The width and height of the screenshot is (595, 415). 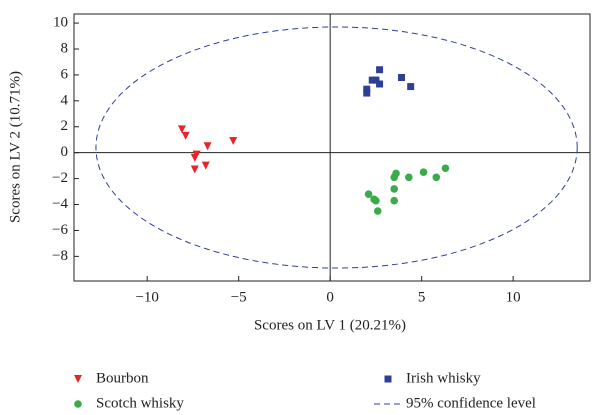 I want to click on x-axis-label: Scores on LV 1 (20.21%), so click(x=330, y=325).